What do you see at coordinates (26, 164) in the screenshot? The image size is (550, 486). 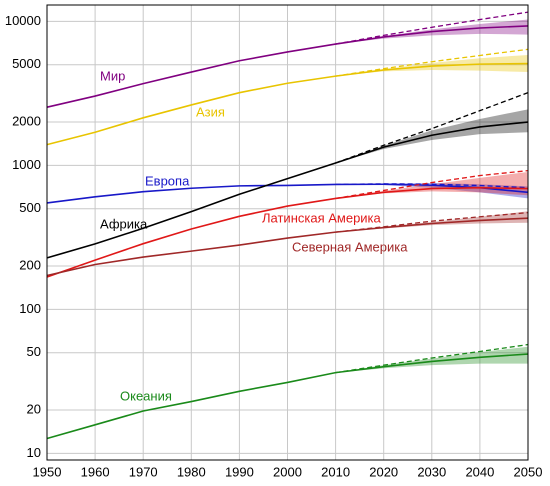 I see `y-tick-label: 1000` at bounding box center [26, 164].